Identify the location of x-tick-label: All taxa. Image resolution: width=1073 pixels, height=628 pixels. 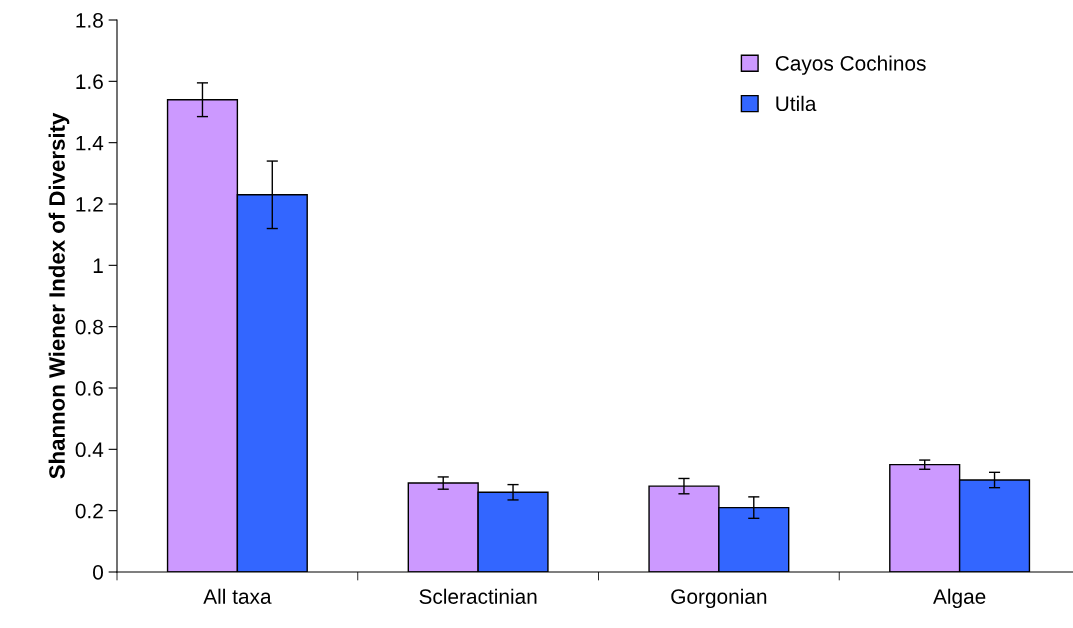
(237, 596).